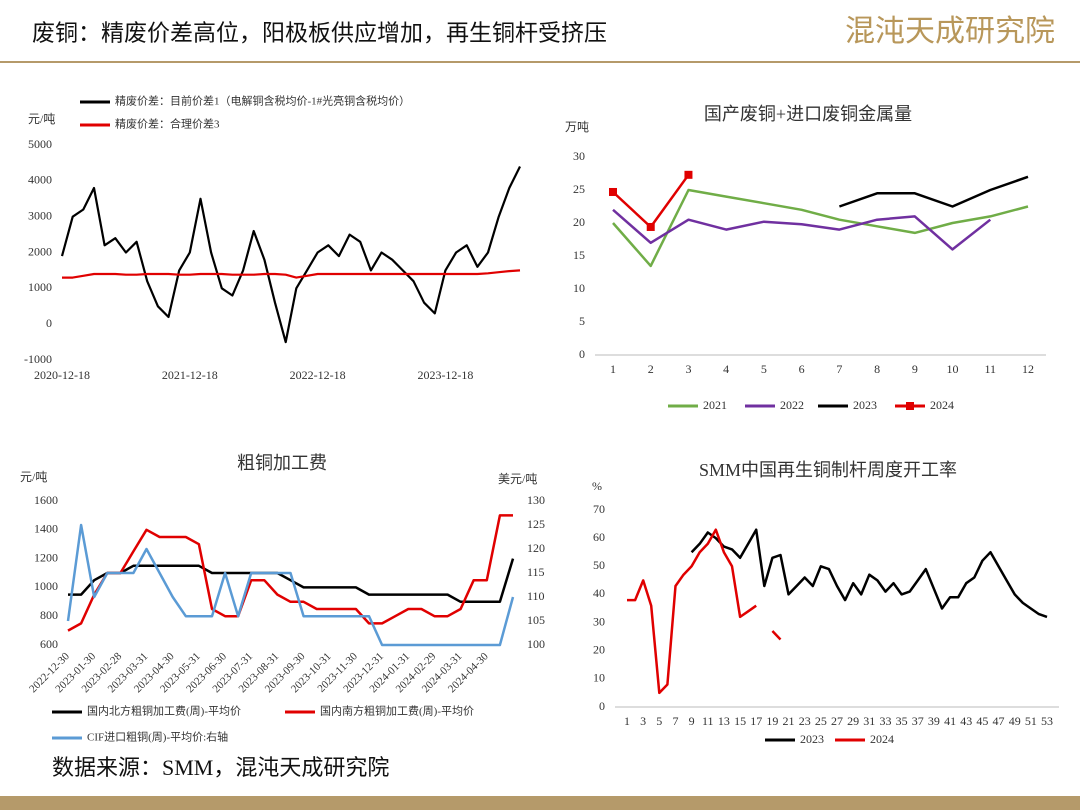 This screenshot has width=1080, height=810. Describe the element at coordinates (950, 31) in the screenshot. I see `logo: 混沌天成研究院` at that location.